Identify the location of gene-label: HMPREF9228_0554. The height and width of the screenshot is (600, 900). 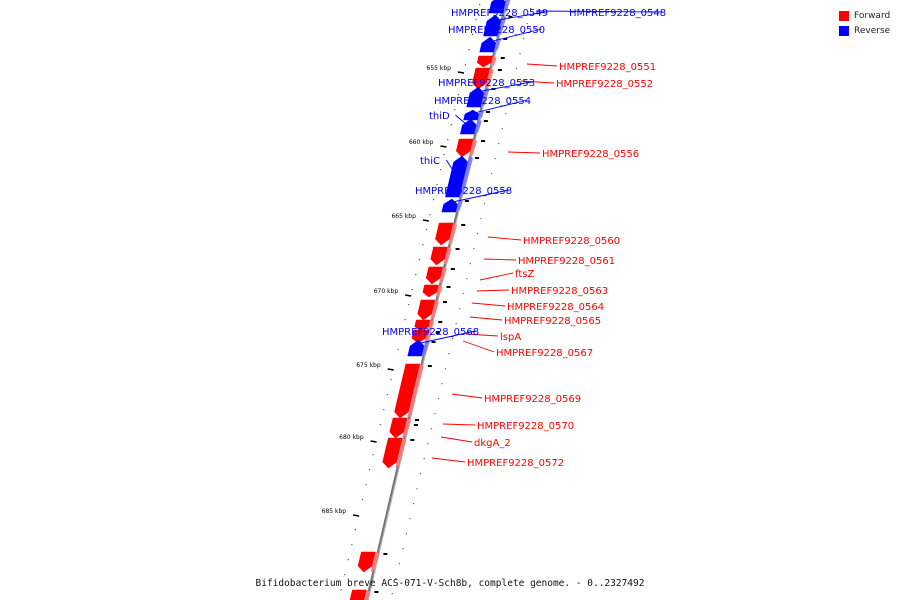
(482, 101).